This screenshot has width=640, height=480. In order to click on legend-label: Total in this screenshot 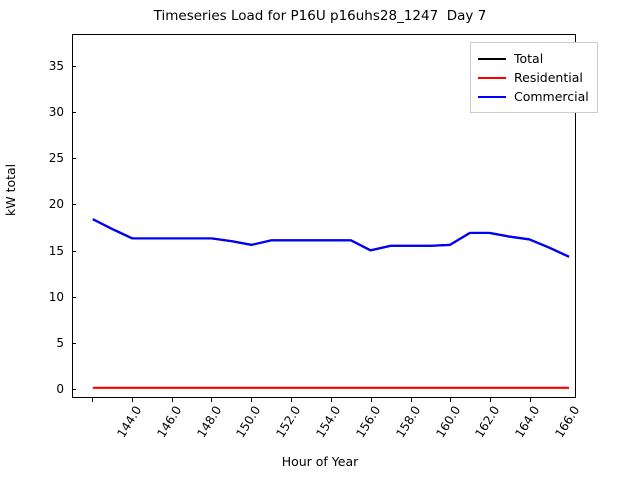, I will do `click(529, 58)`.